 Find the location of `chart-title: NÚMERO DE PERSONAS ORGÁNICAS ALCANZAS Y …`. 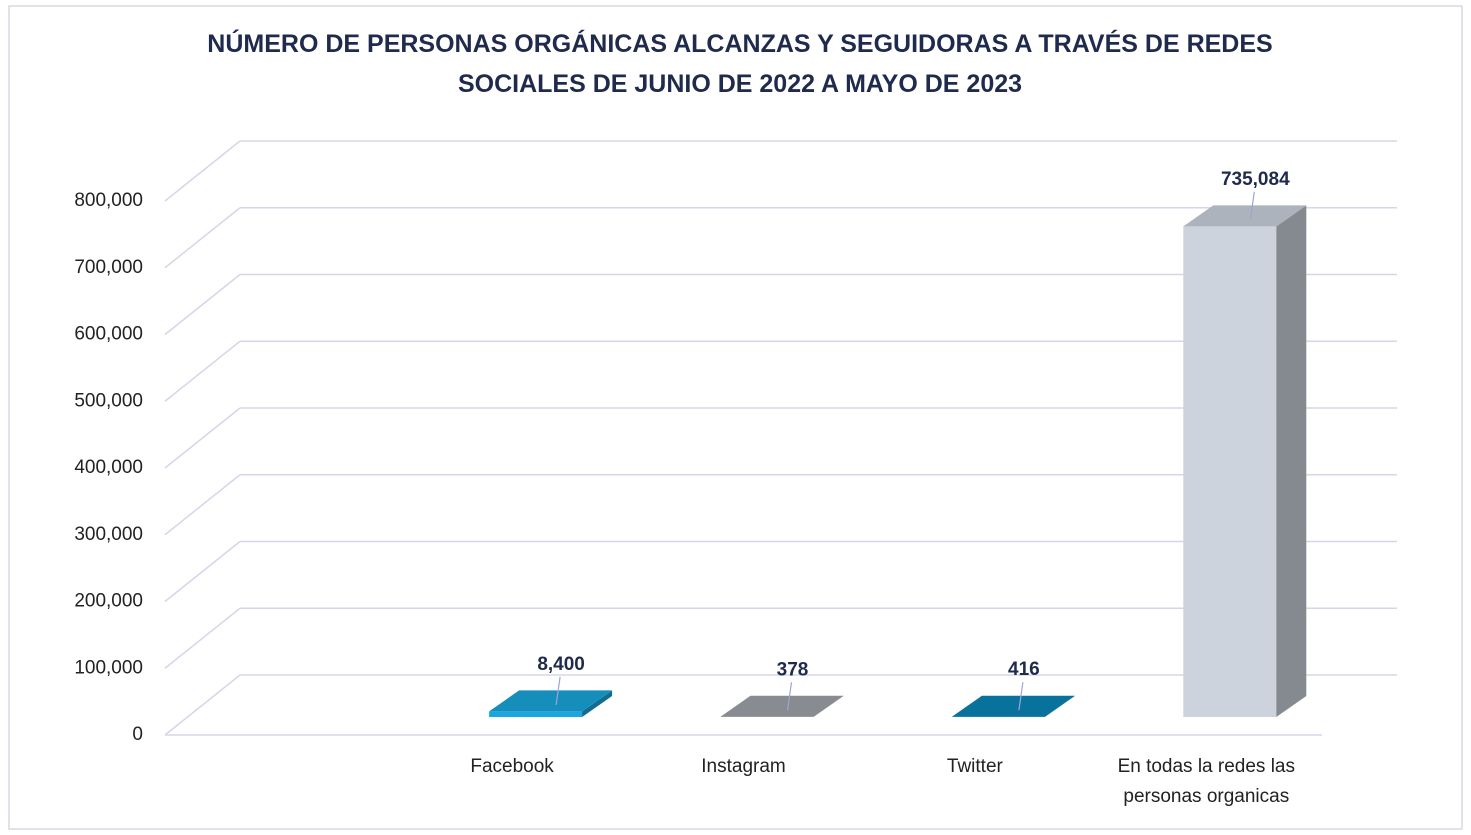

chart-title: NÚMERO DE PERSONAS ORGÁNICAS ALCANZAS Y … is located at coordinates (740, 64).